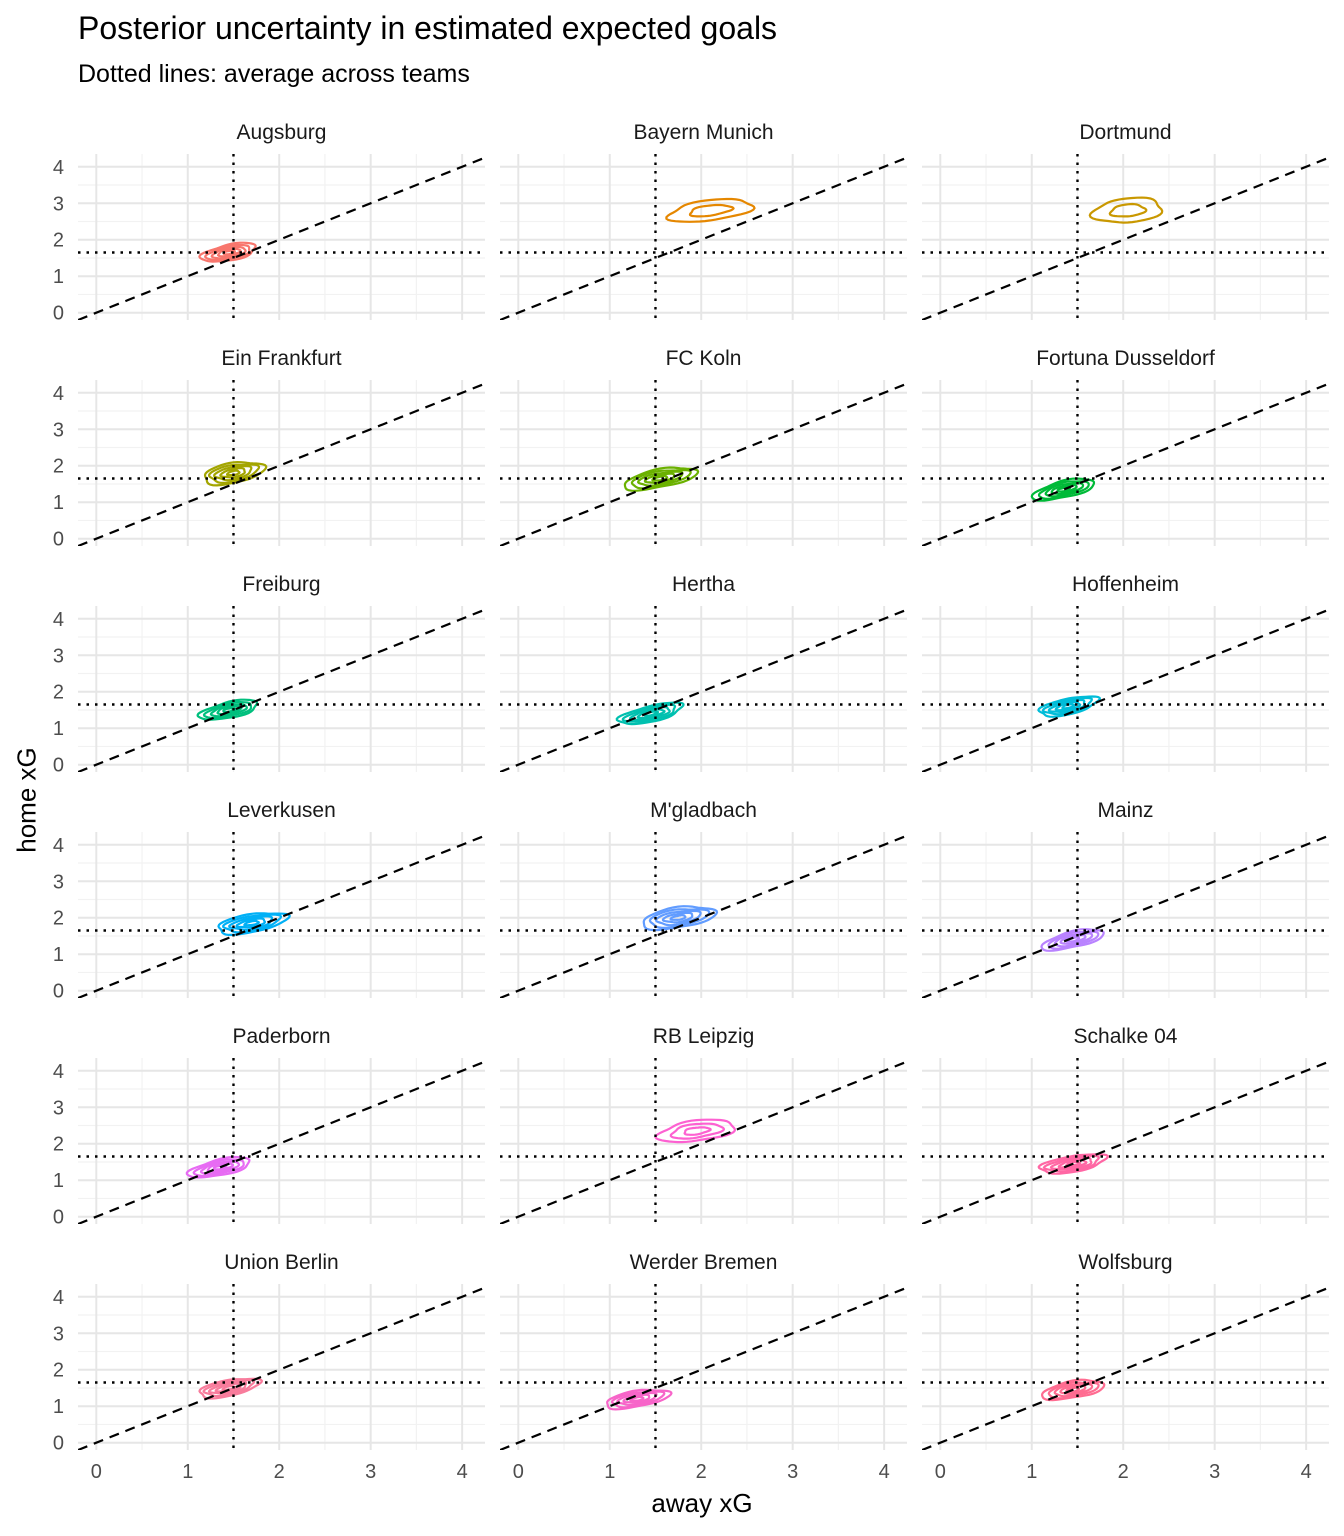 The width and height of the screenshot is (1344, 1536). Describe the element at coordinates (269, 901) in the screenshot. I see `facet-panel: Leverkusen 0 1 2 3 4` at that location.